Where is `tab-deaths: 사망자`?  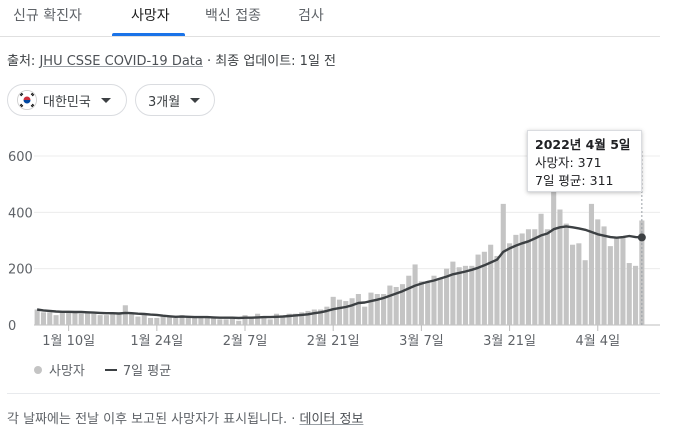 tab-deaths: 사망자 is located at coordinates (150, 16).